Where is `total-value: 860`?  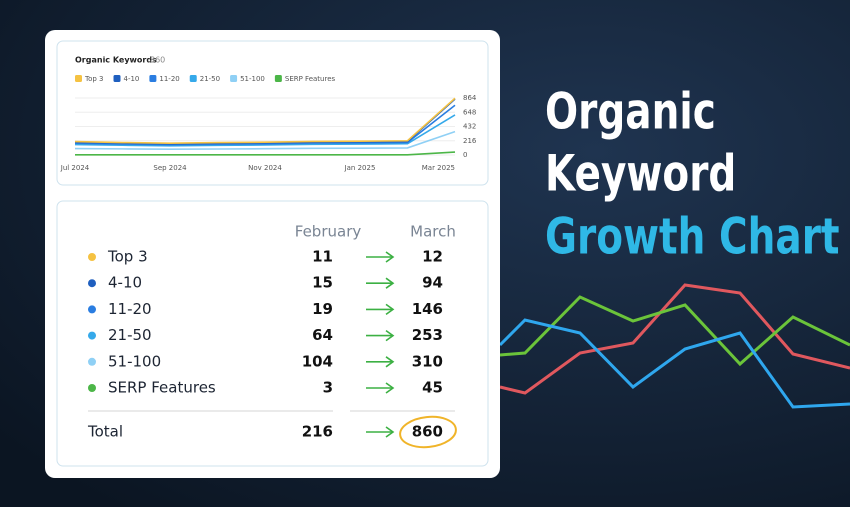 total-value: 860 is located at coordinates (427, 432).